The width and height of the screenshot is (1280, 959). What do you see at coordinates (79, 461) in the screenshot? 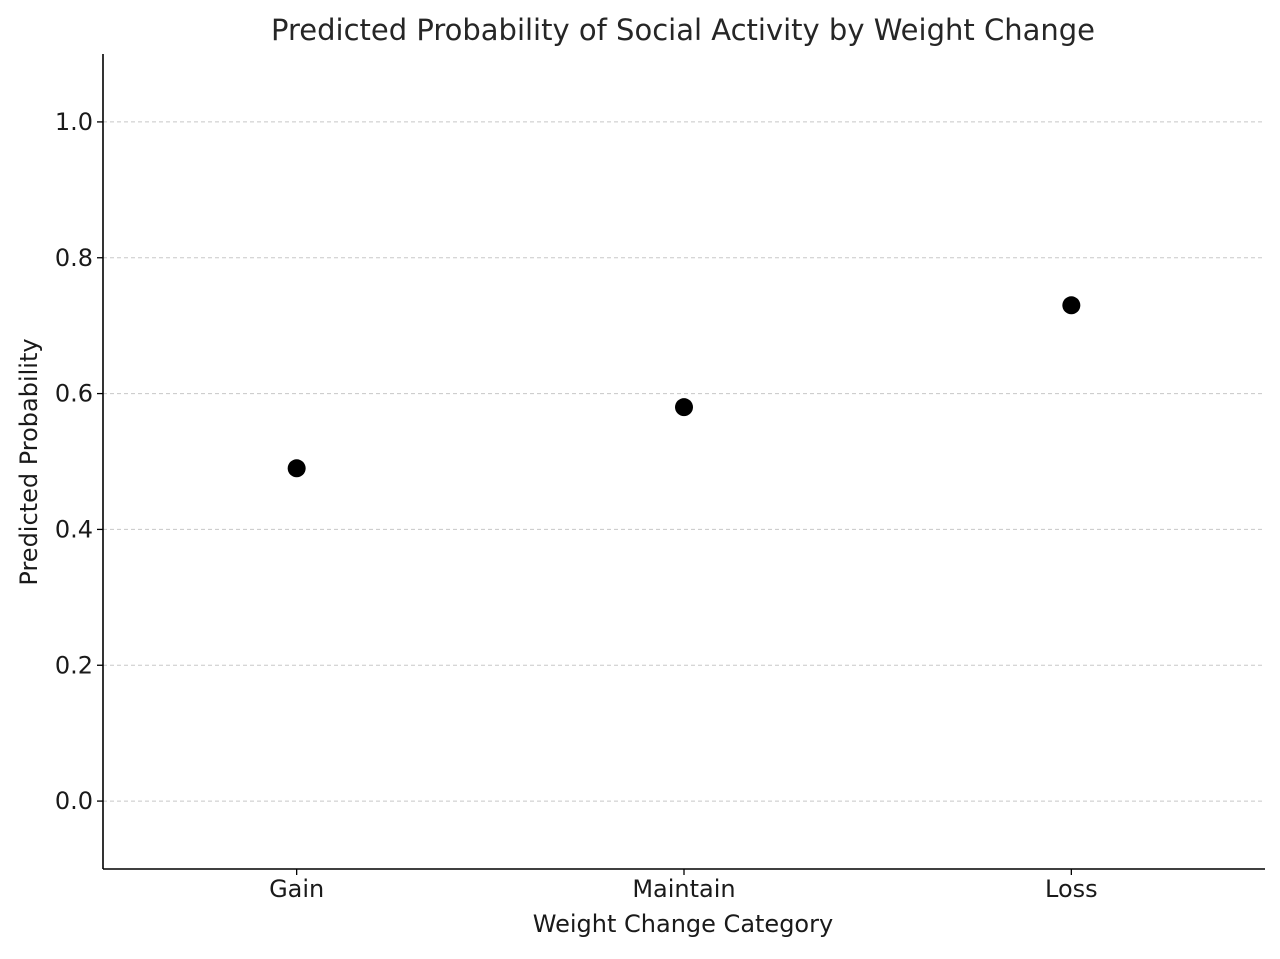
I see `y-ticks: 0.0 0.2 0.4 0.6 0.8 1.0` at bounding box center [79, 461].